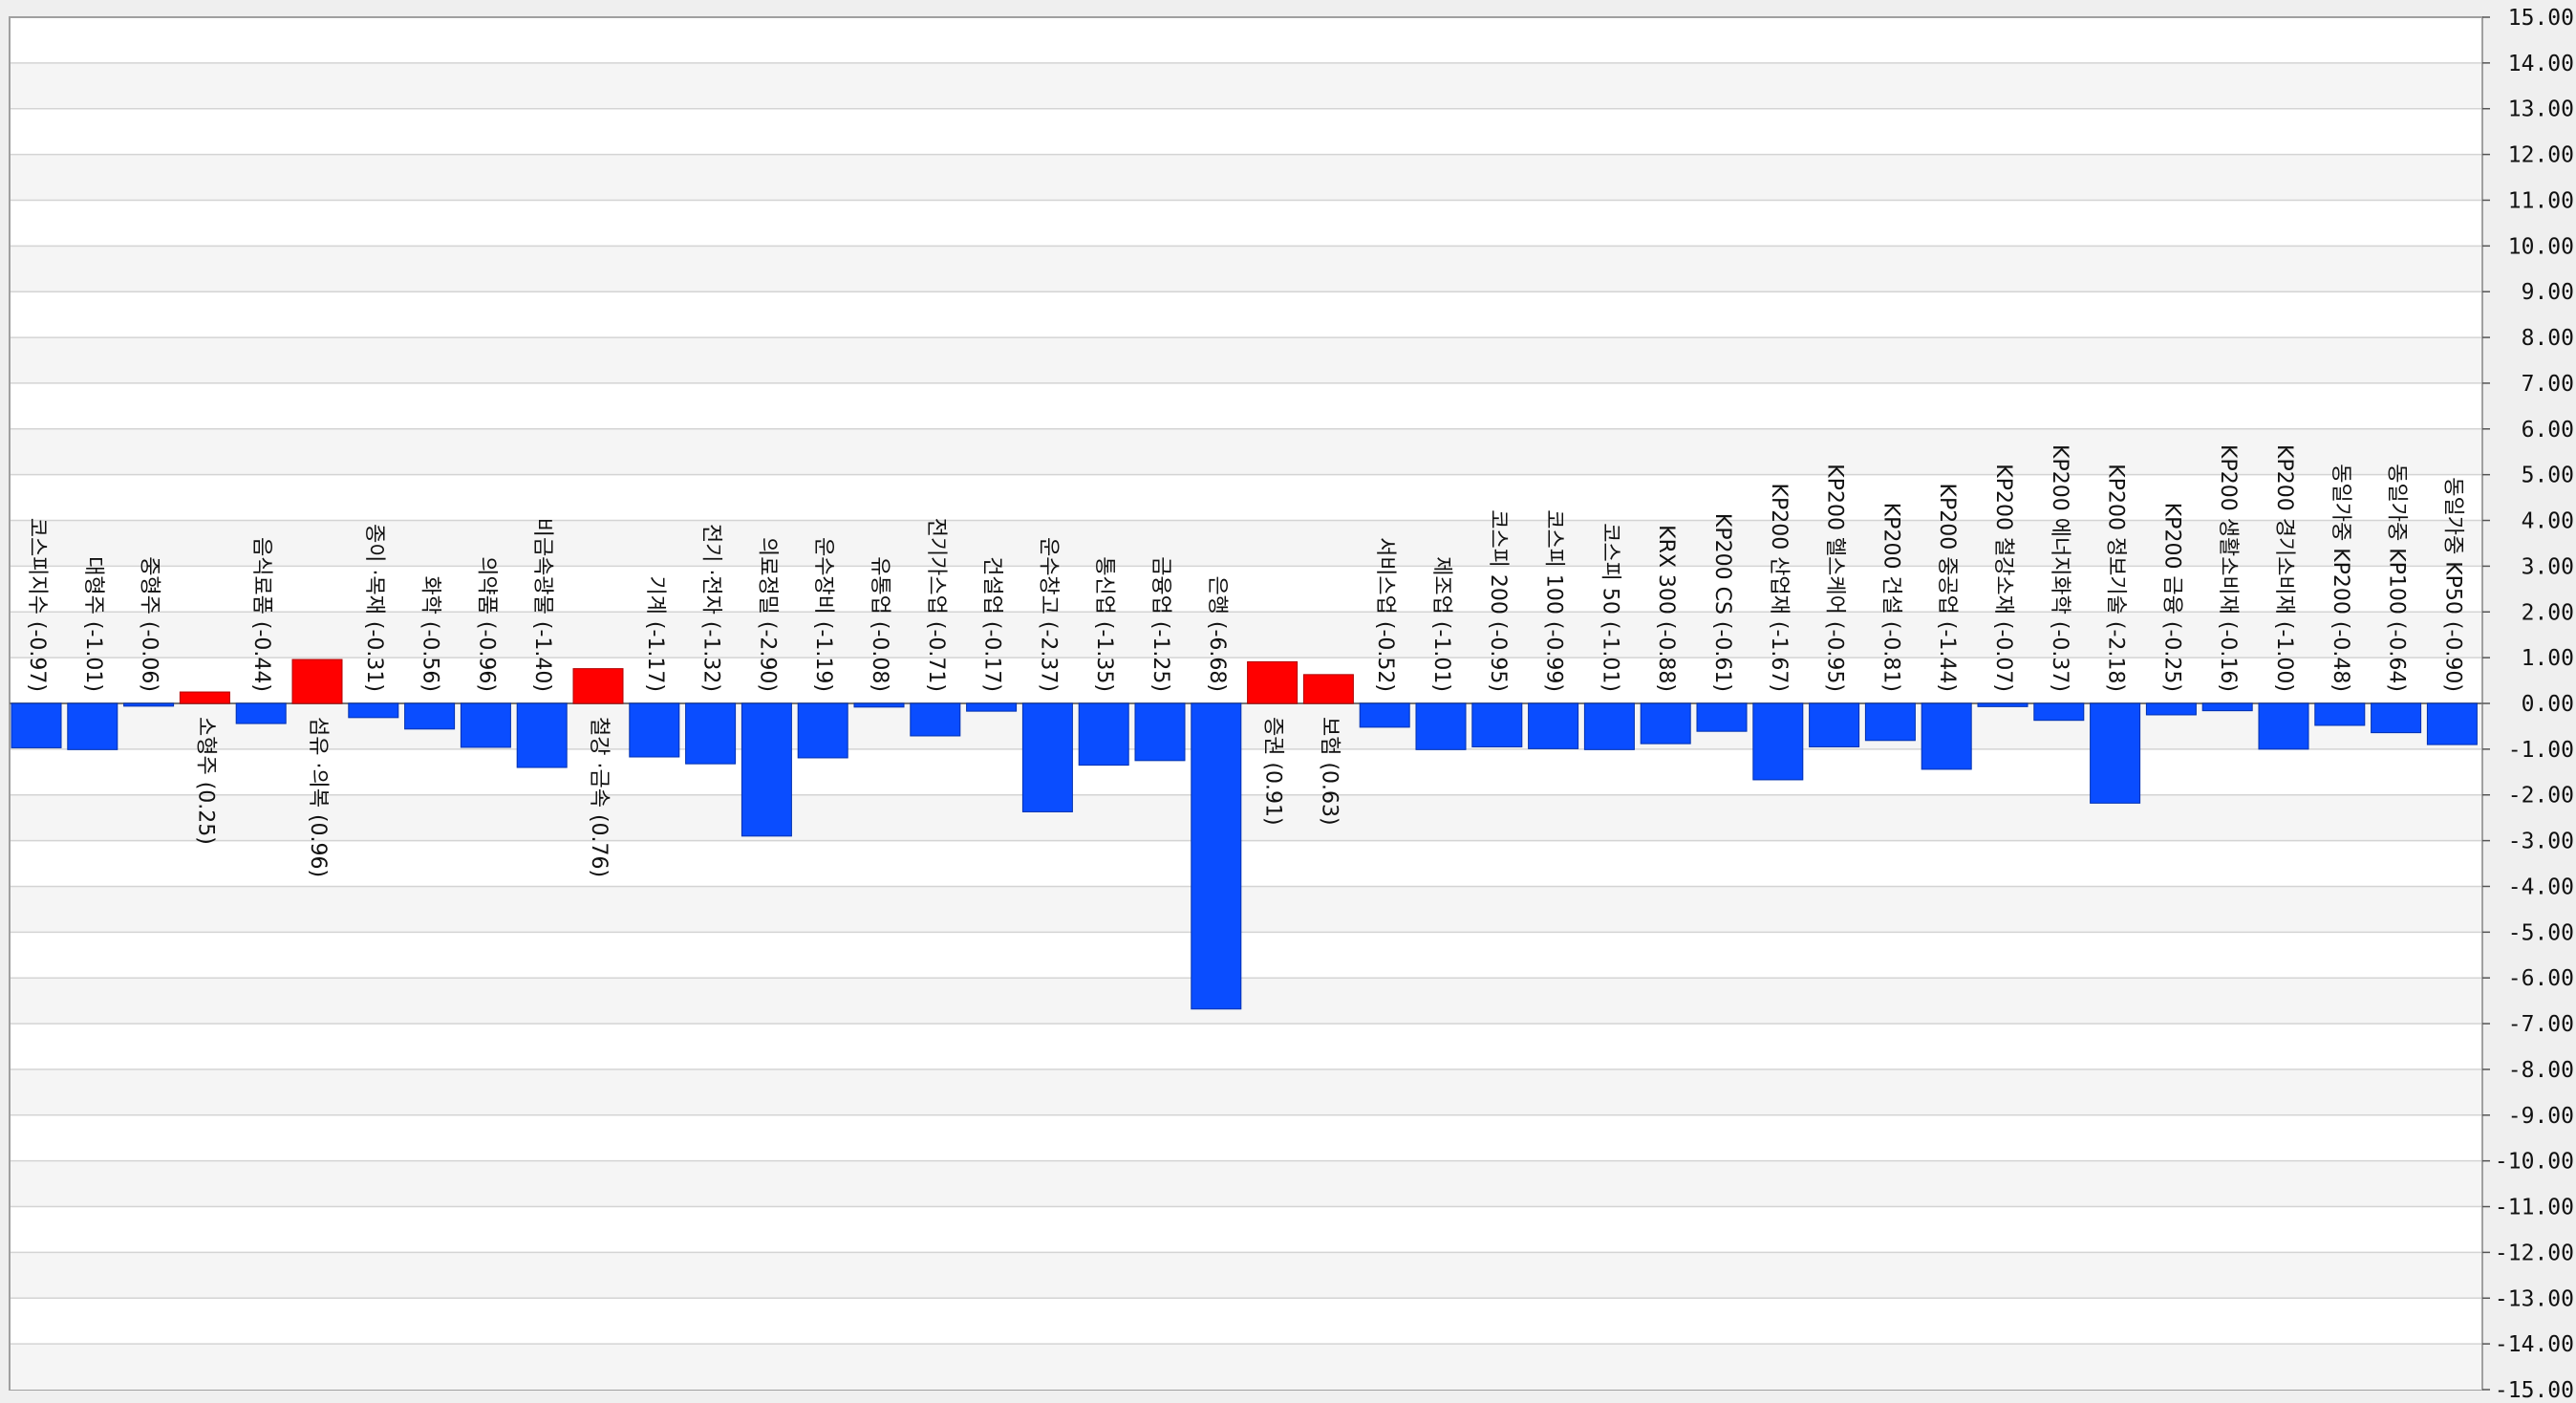  I want to click on bar-label-1: 대형주 (-1.01), so click(93, 624).